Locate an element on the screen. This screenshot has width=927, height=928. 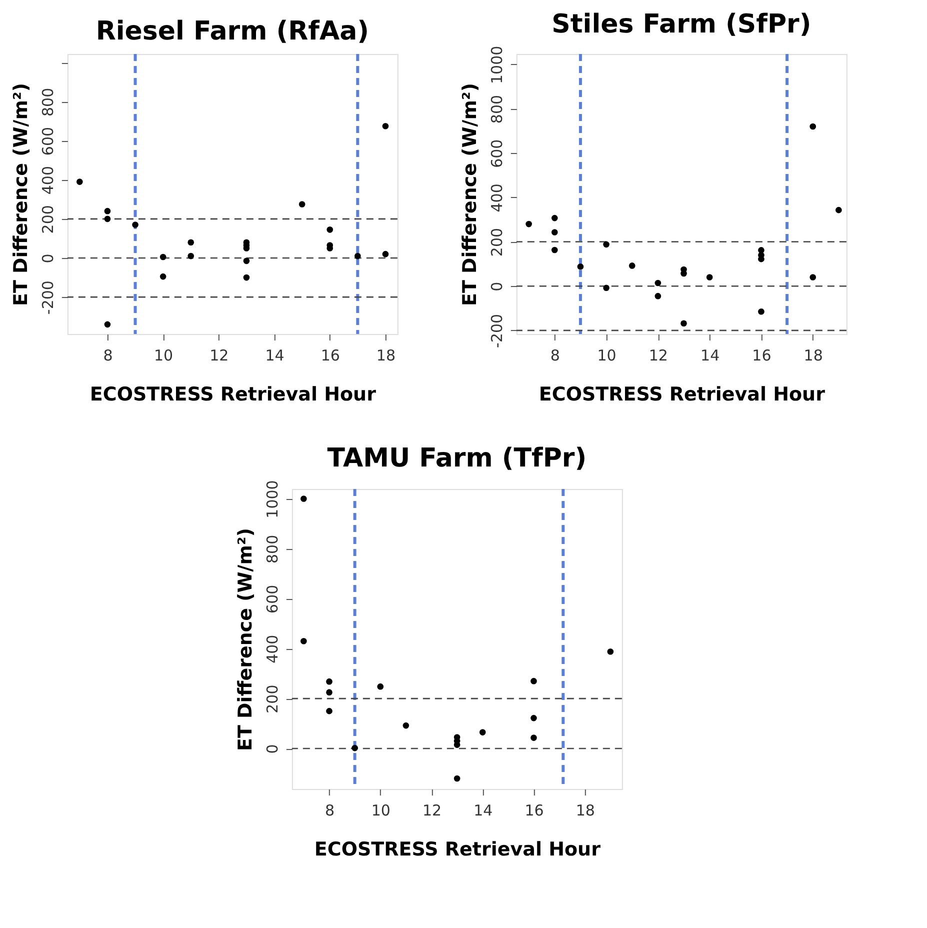
chart-title: Riesel Farm (RfAa) is located at coordinates (233, 31).